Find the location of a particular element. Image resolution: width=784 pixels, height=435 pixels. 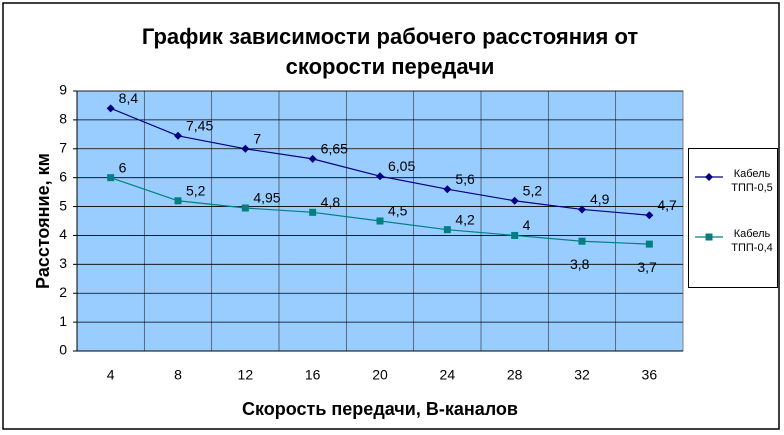

y-tick-label: 4 is located at coordinates (63, 234).